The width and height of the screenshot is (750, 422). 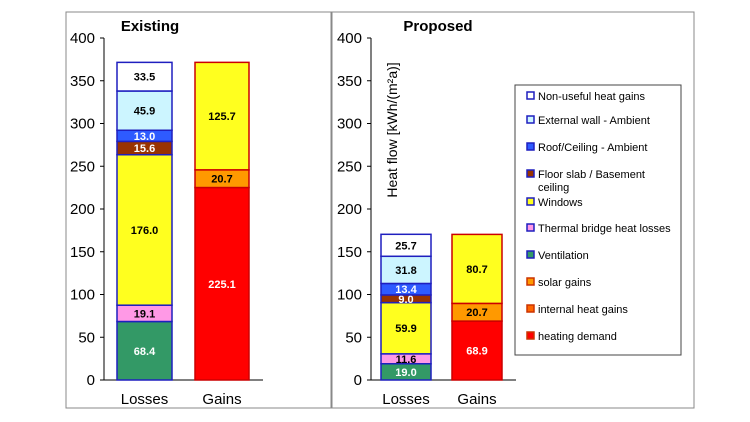 I want to click on data-label: 13.0, so click(x=144, y=137).